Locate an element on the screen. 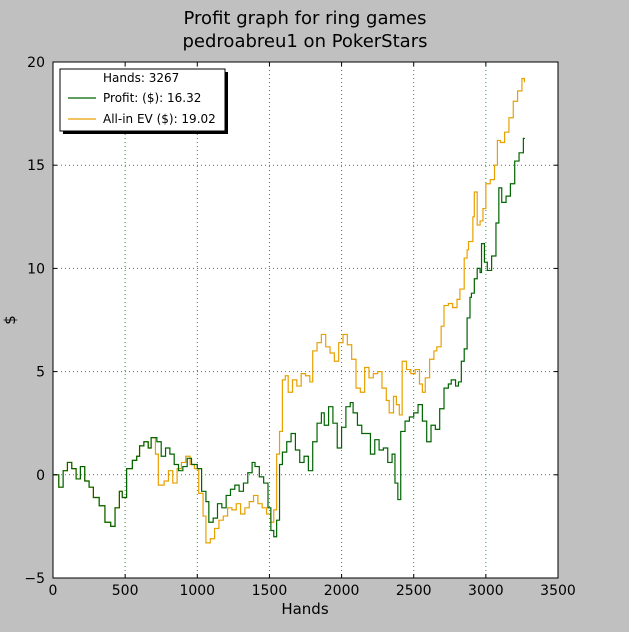  legend-box is located at coordinates (142, 100).